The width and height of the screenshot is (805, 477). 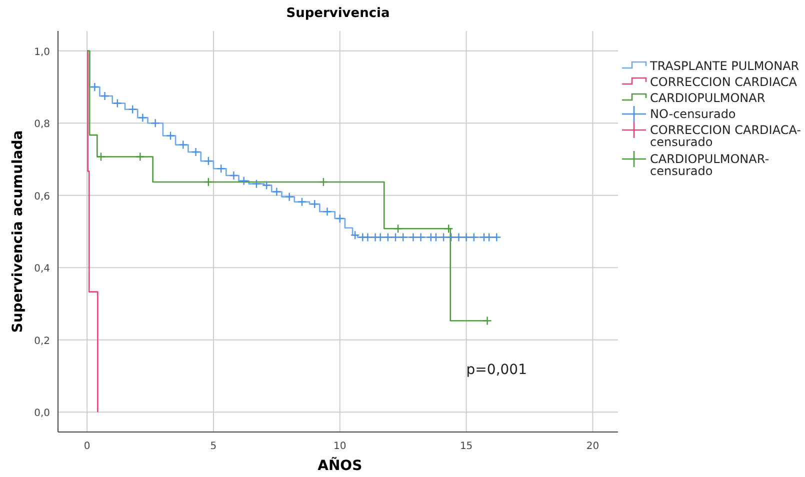 What do you see at coordinates (710, 165) in the screenshot?
I see `legend-label: CARDIOPULMONAR-censurado` at bounding box center [710, 165].